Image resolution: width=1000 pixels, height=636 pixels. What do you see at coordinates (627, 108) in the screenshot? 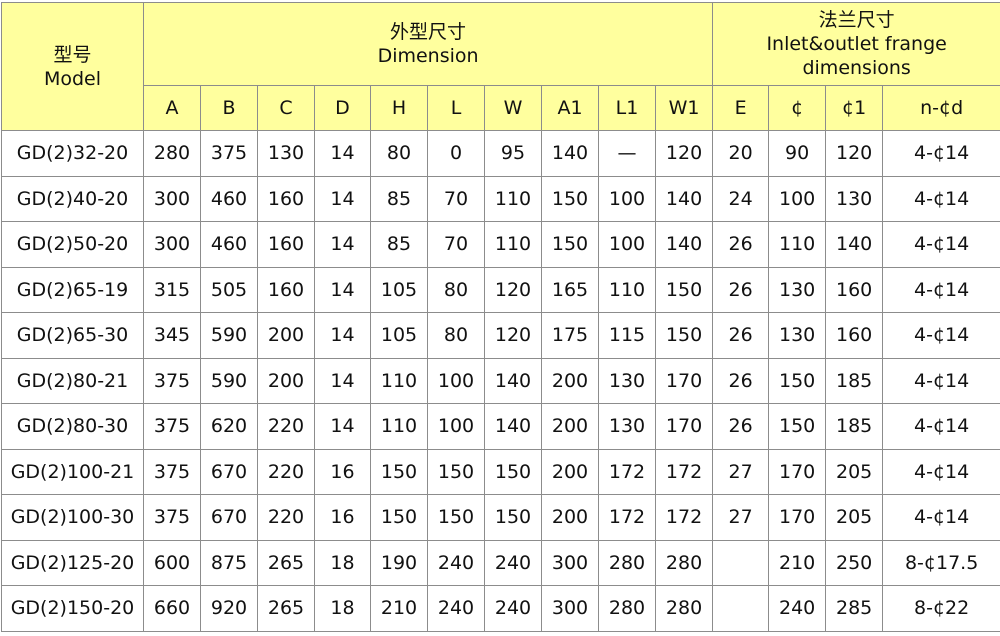
I see `column-header: L1` at bounding box center [627, 108].